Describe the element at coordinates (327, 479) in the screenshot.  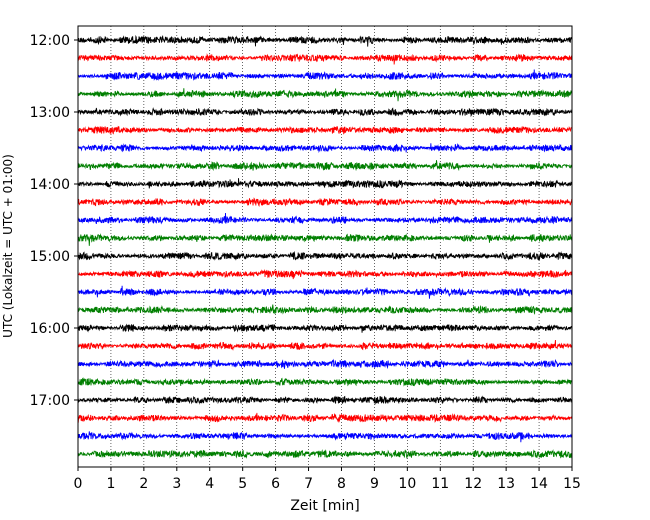
I see `x-axis-ticks: 0 1 2 3 4 5 6 7 8 9 10 11 12 13 14 15` at that location.